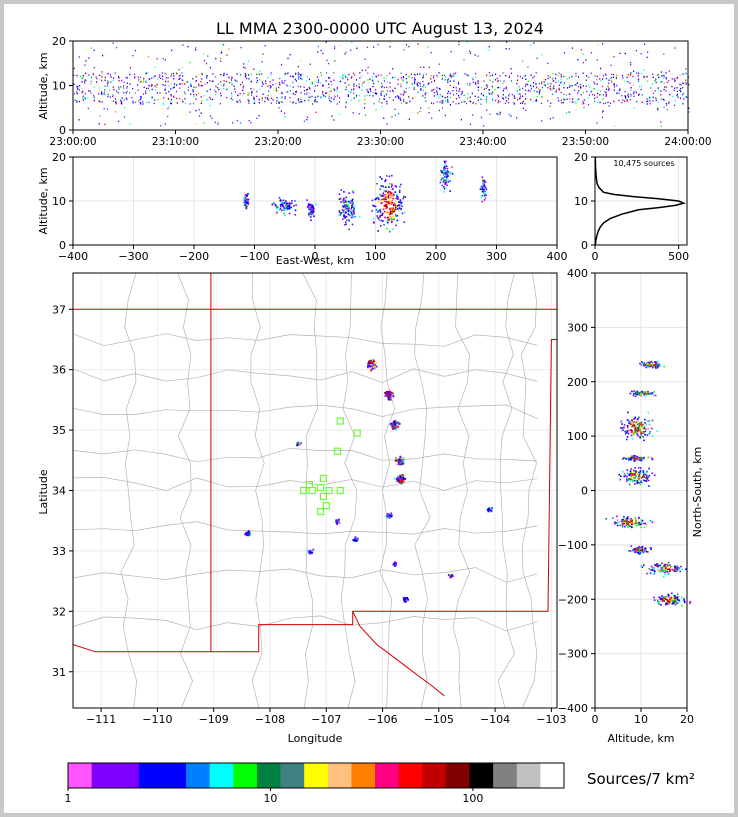 This screenshot has height=817, width=738. I want to click on lma-station-marker, so click(312, 490).